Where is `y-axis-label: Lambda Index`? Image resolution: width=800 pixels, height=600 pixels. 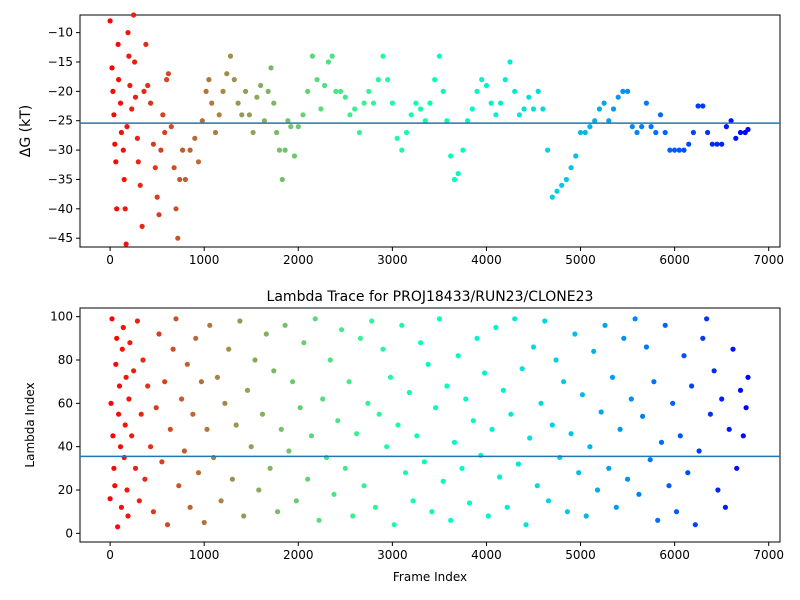 y-axis-label: Lambda Index is located at coordinates (30, 424).